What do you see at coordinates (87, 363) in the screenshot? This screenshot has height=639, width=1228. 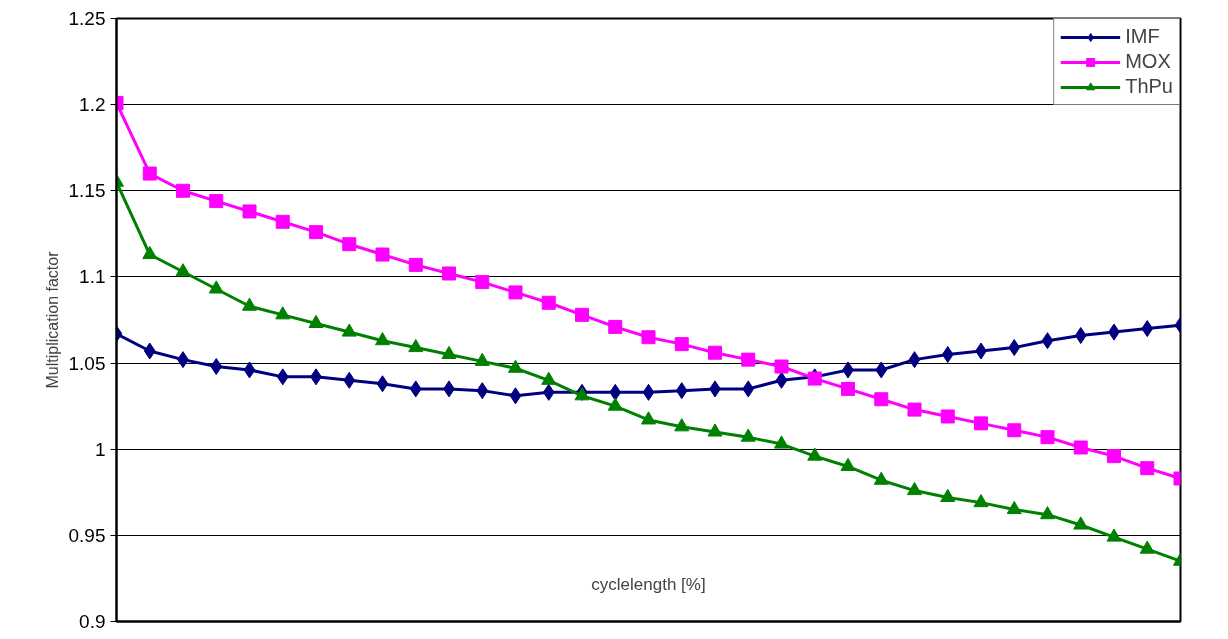 I see `y-tick-label: 1.05` at bounding box center [87, 363].